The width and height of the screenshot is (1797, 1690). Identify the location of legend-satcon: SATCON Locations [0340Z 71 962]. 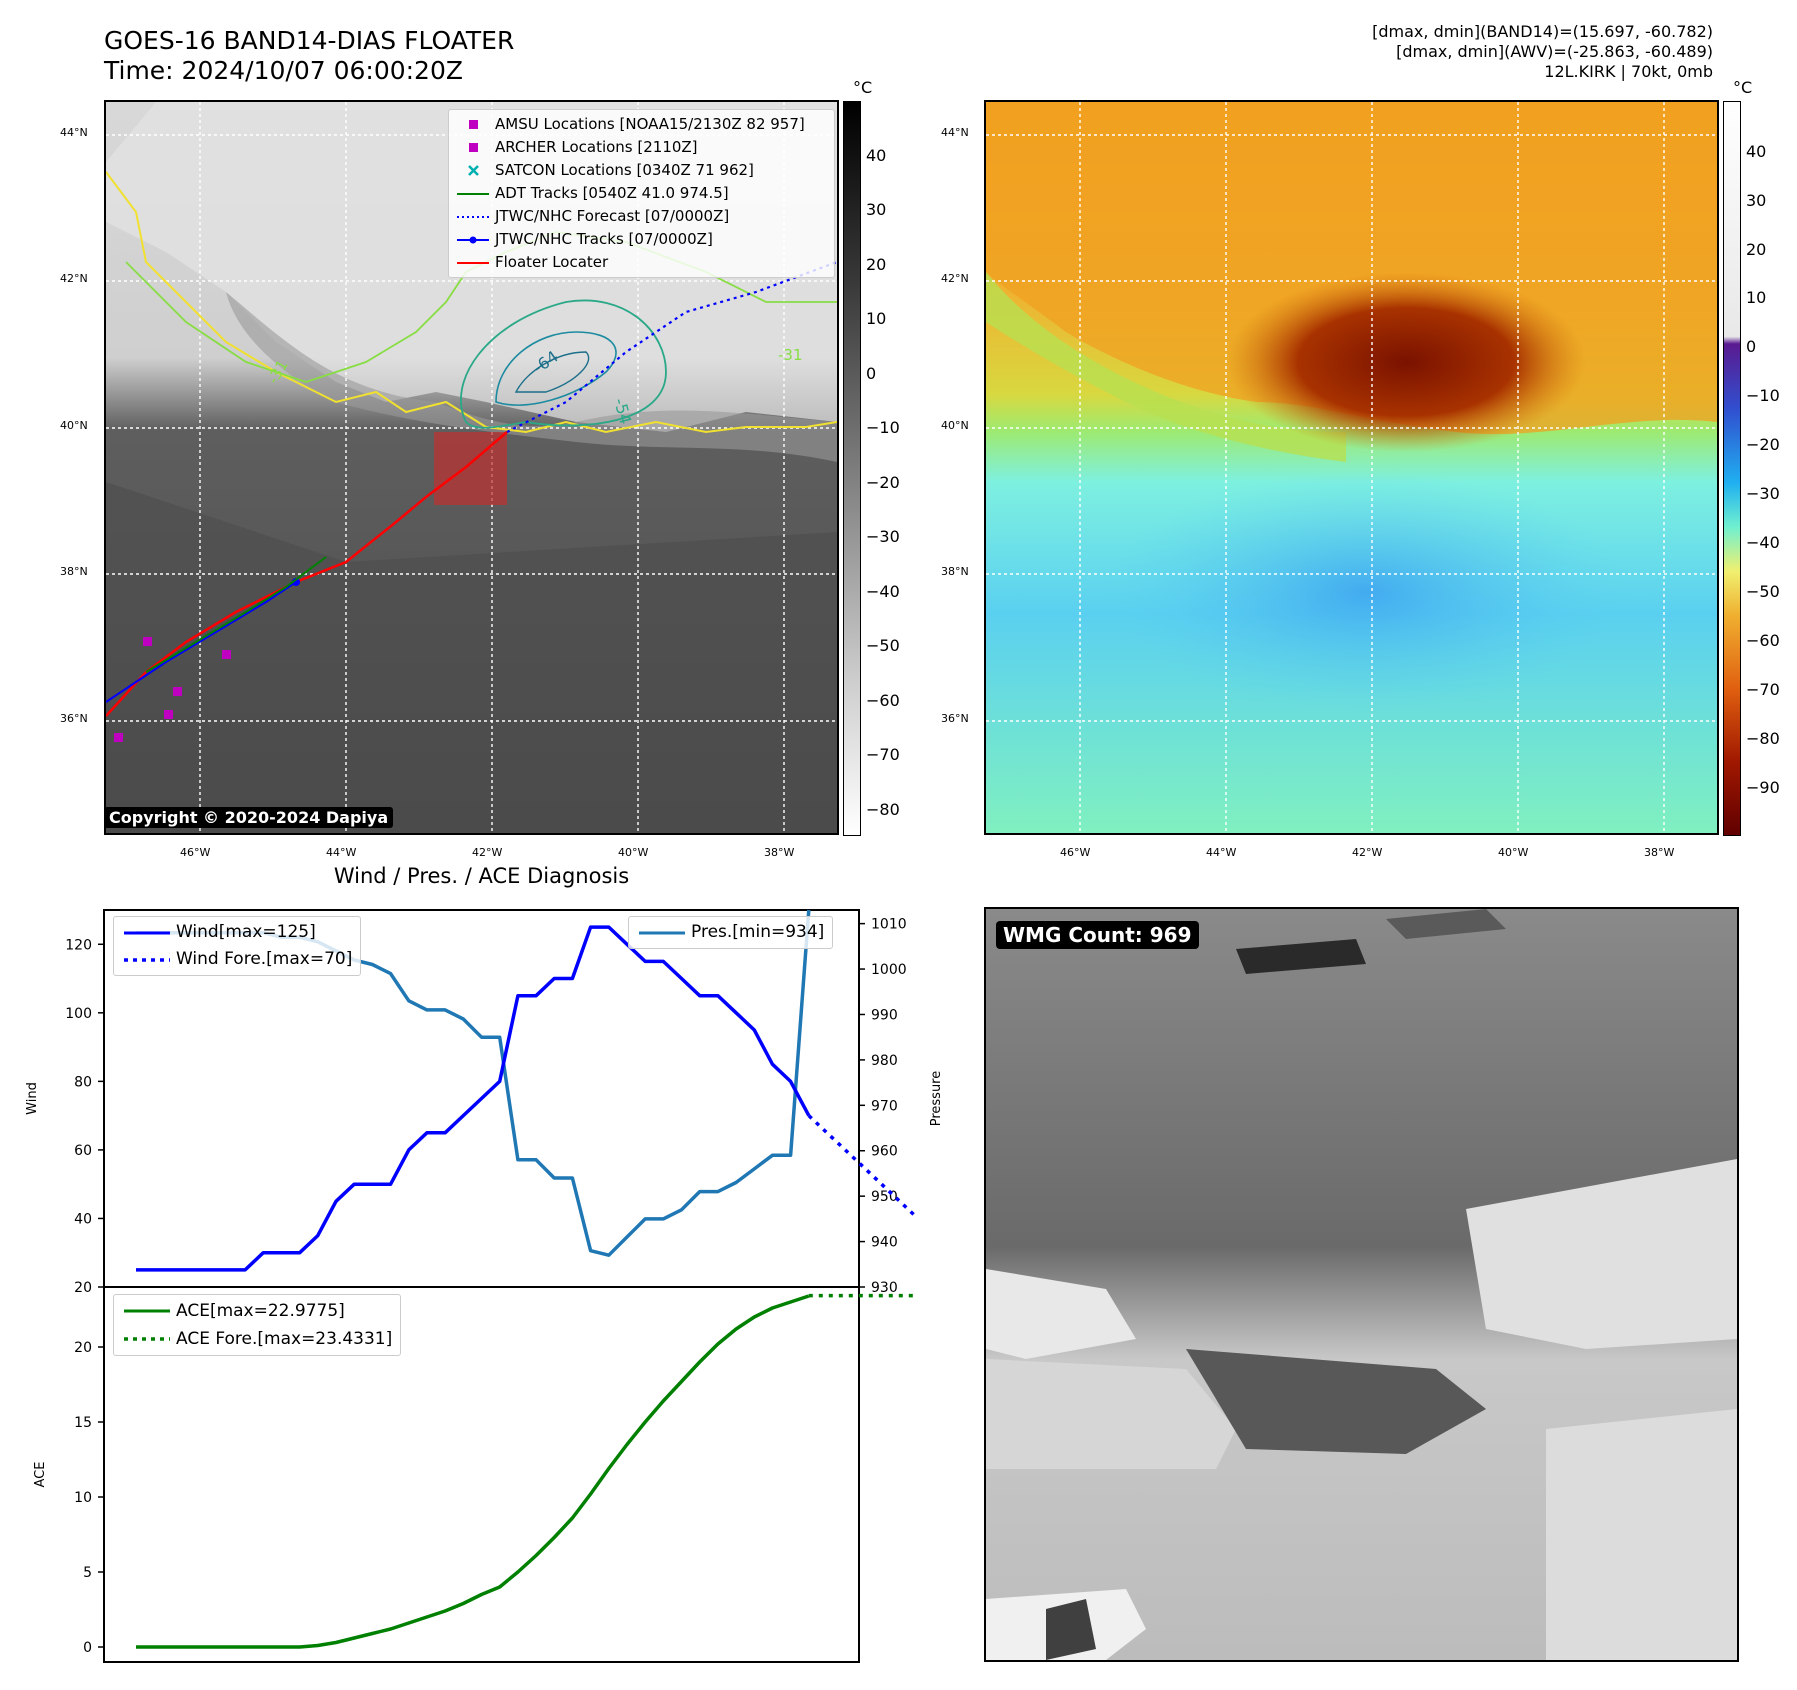
(641, 170).